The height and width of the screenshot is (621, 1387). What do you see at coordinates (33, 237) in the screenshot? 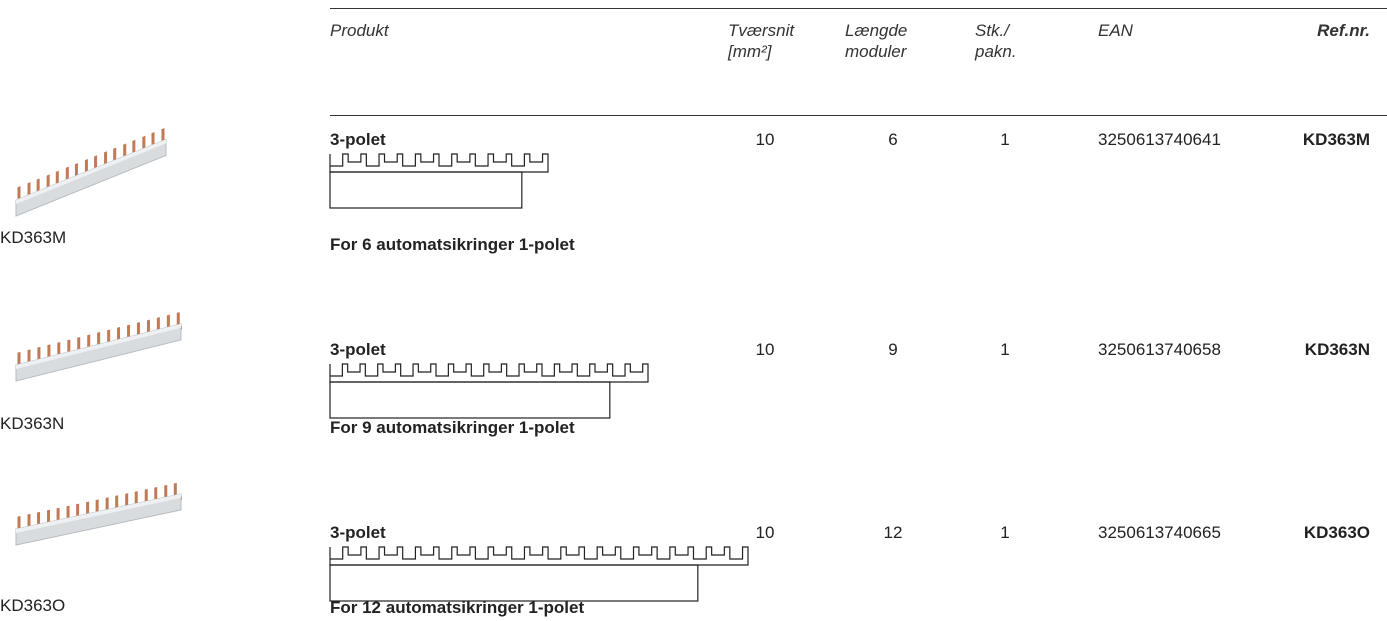
I see `product-caption: KD363M` at bounding box center [33, 237].